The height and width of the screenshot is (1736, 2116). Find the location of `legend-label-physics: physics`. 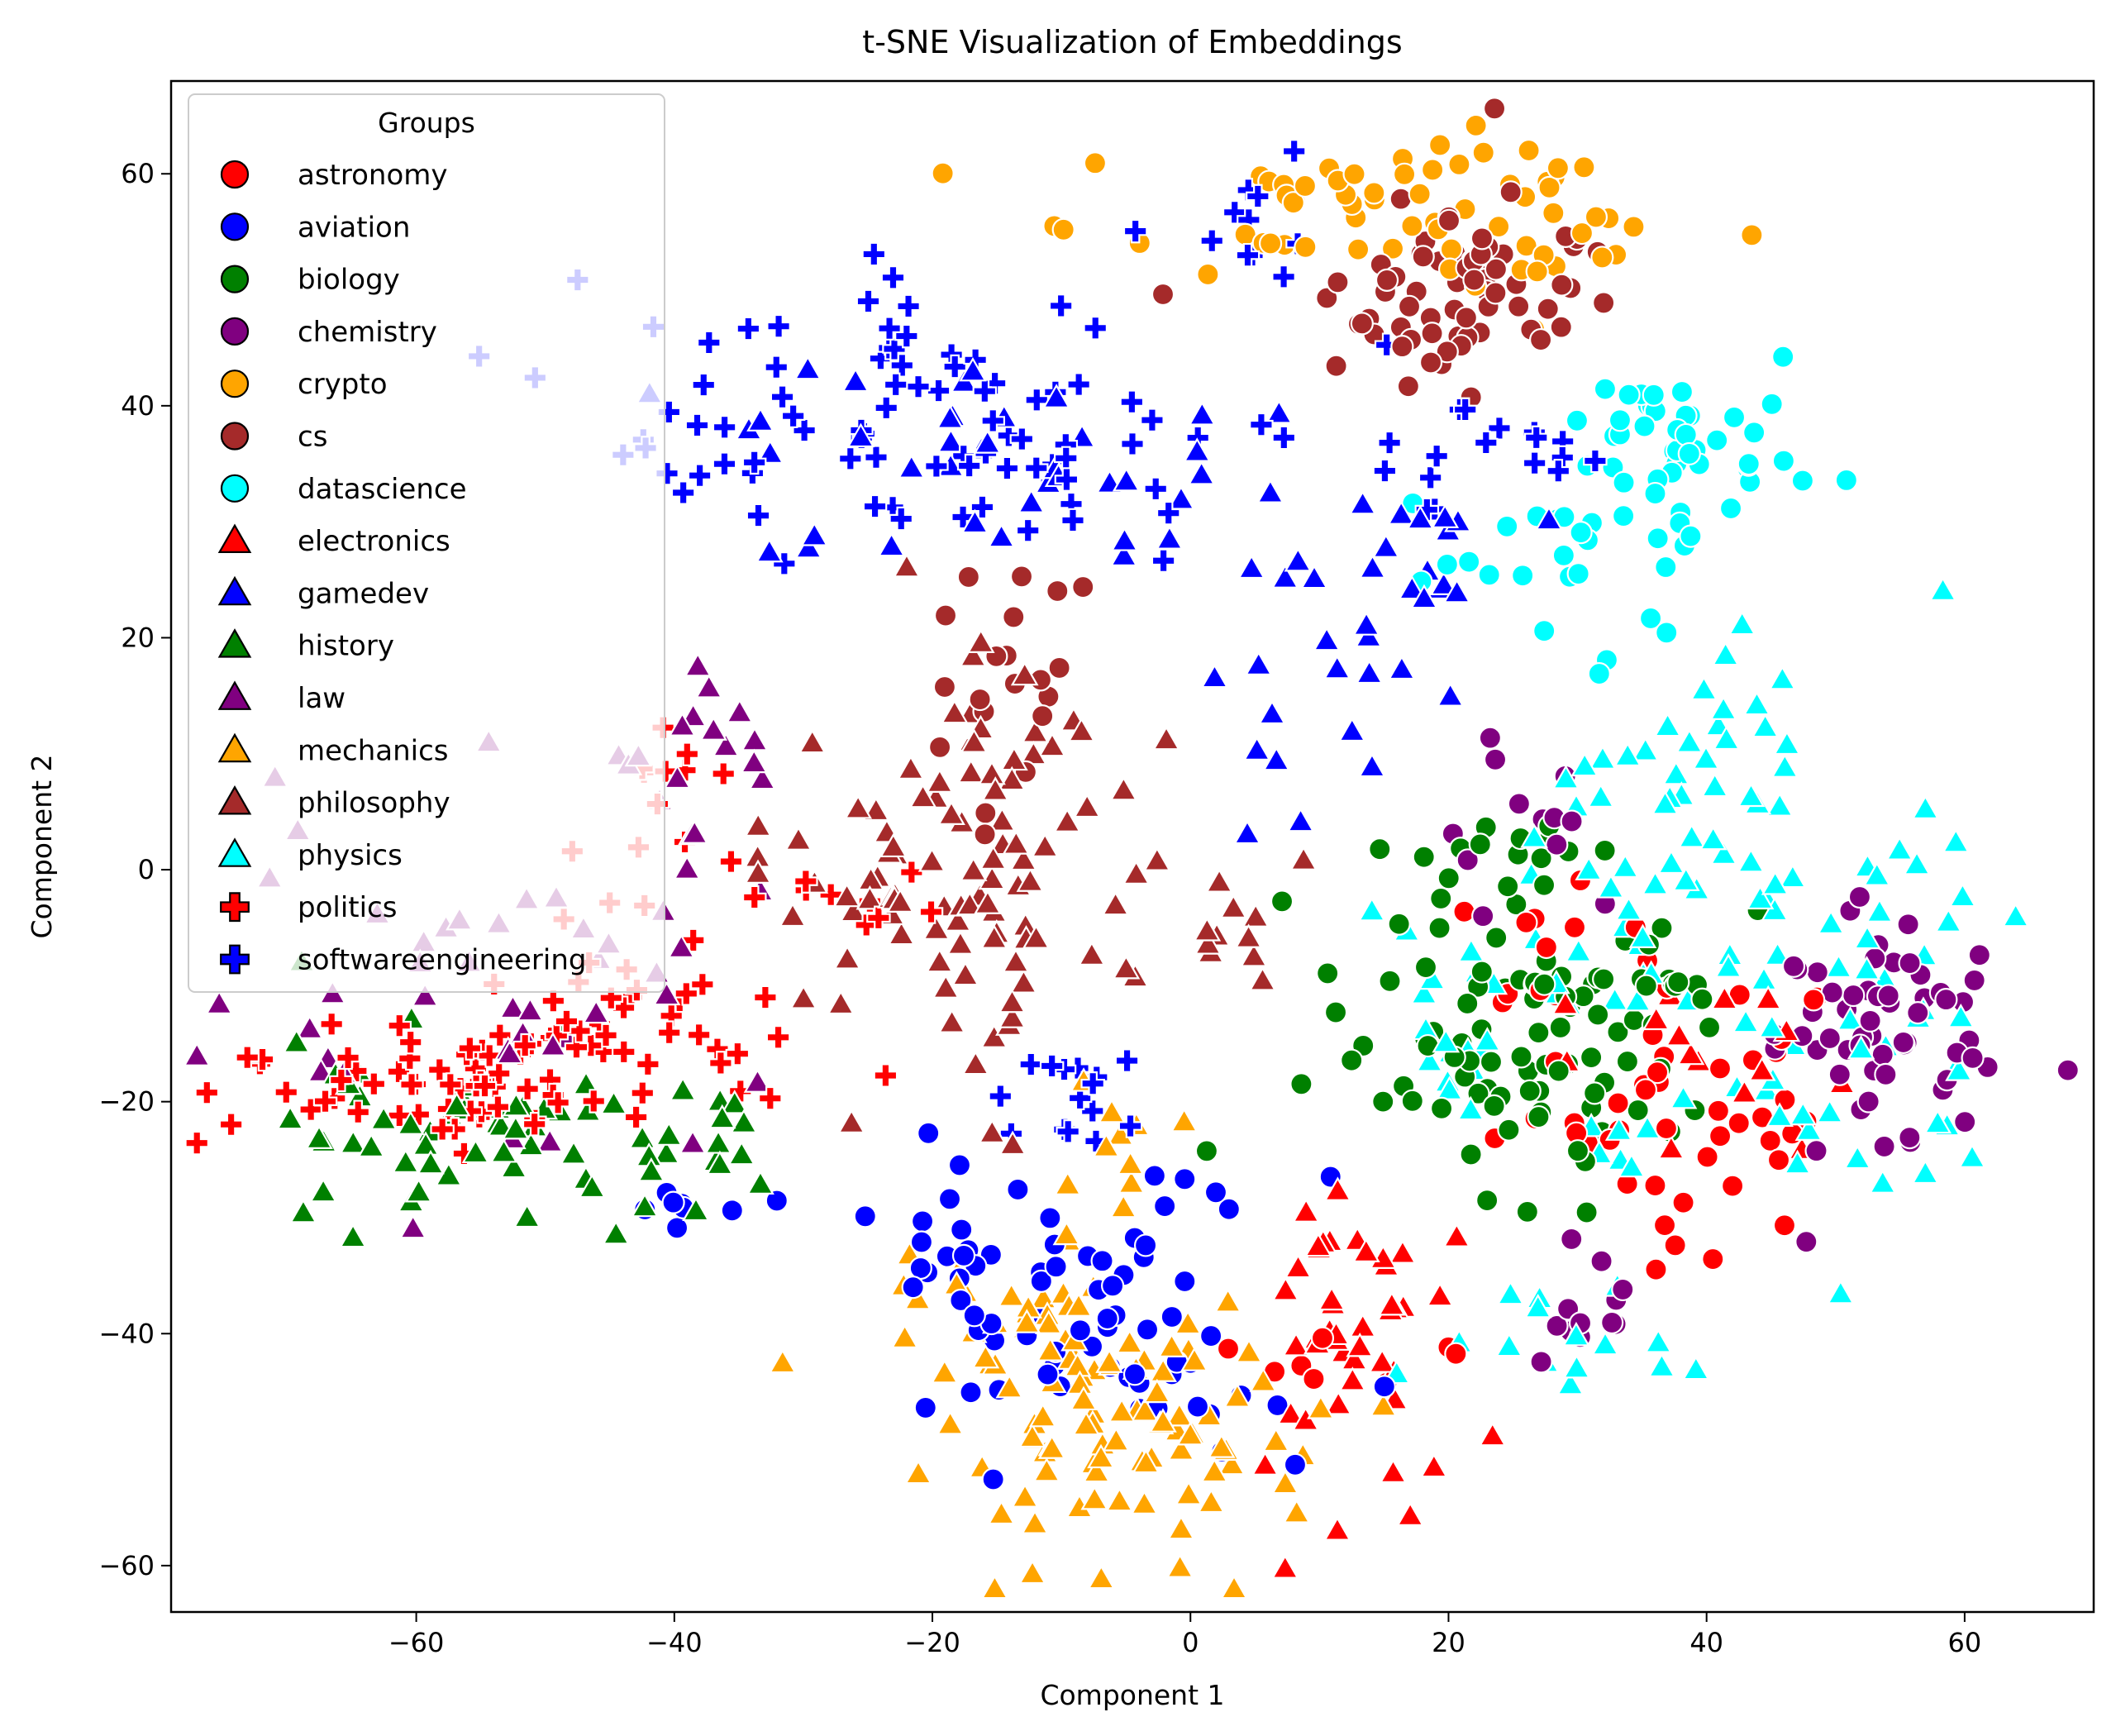

legend-label-physics: physics is located at coordinates (350, 856).